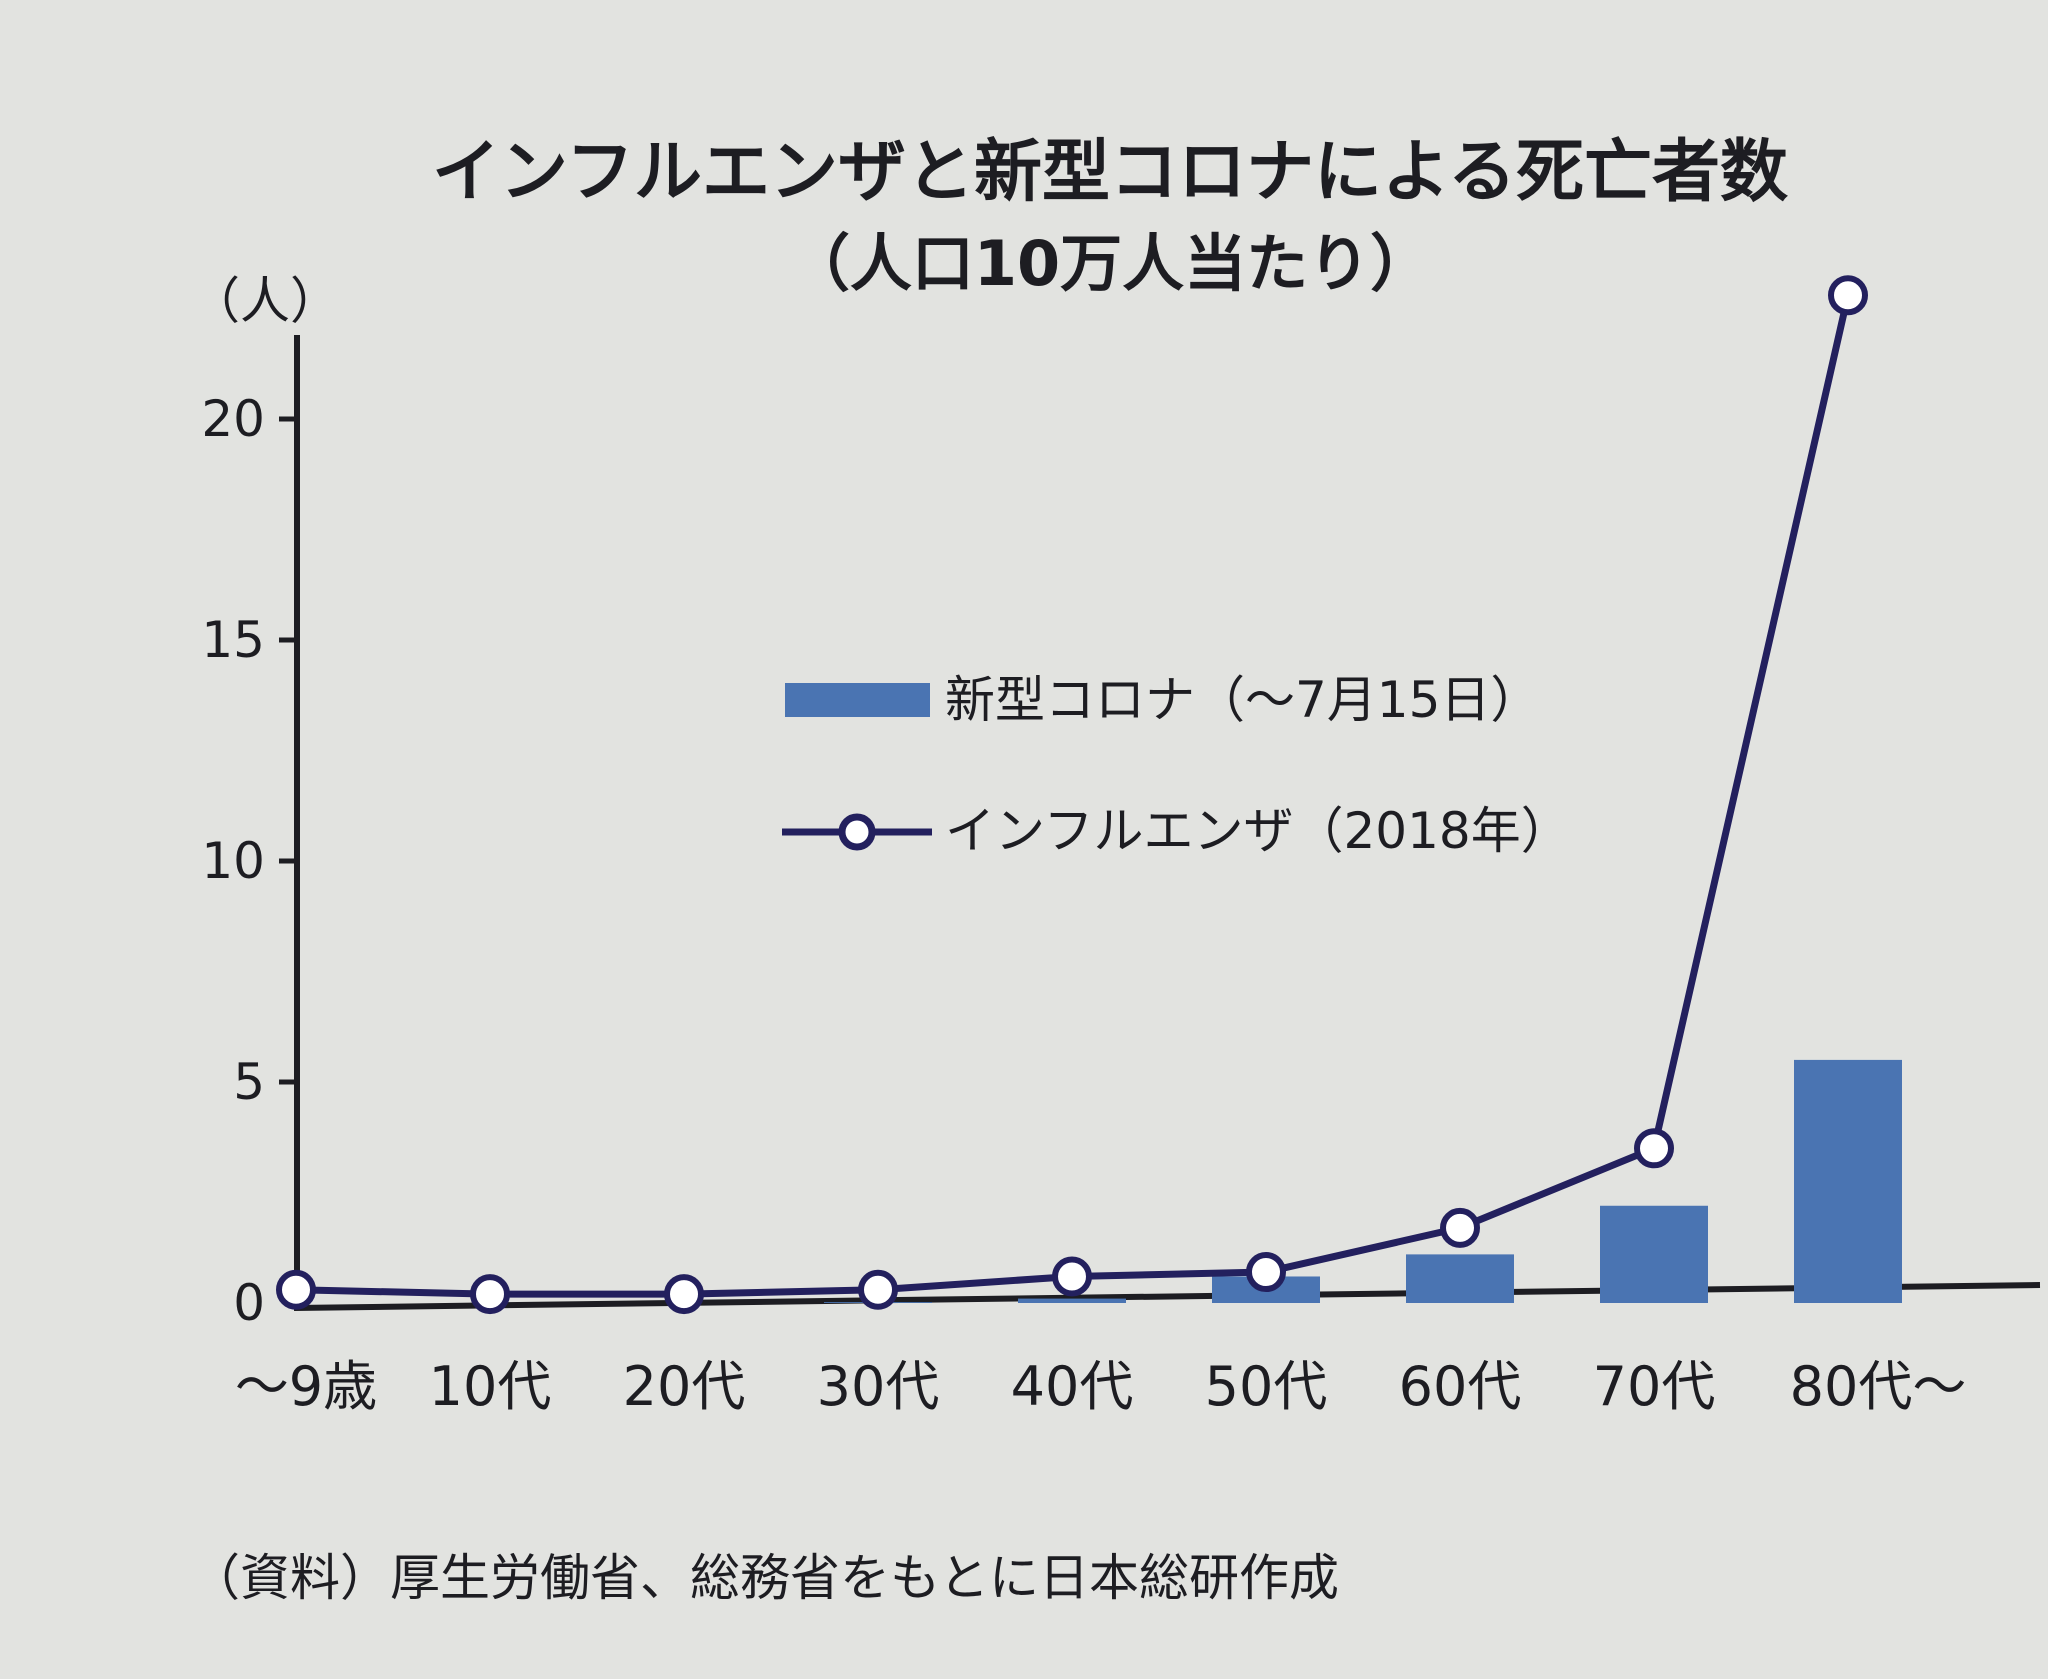  Describe the element at coordinates (857, 700) in the screenshot. I see `legend-swatch-bar` at that location.